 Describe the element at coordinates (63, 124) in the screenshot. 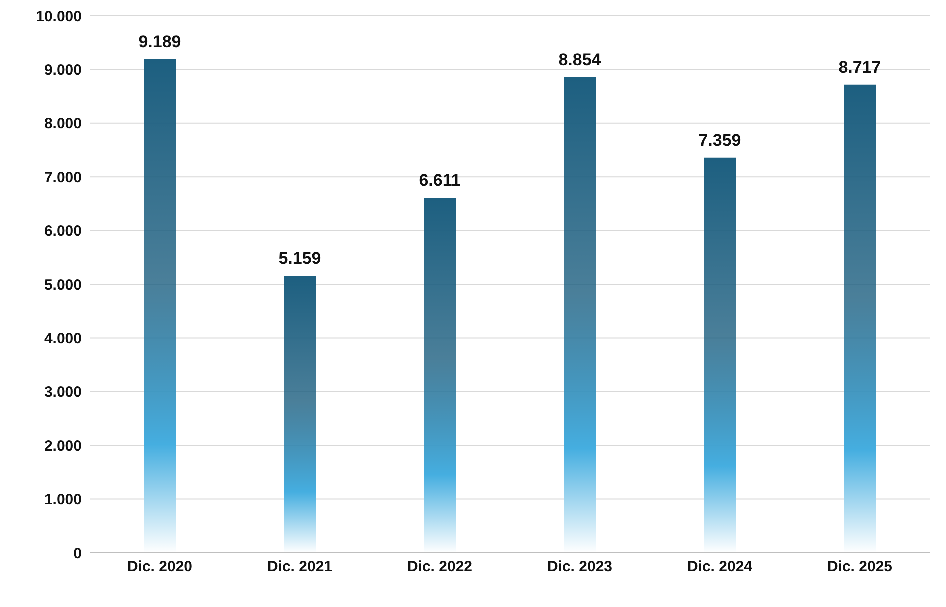

I see `y-tick-label: 8.000` at that location.